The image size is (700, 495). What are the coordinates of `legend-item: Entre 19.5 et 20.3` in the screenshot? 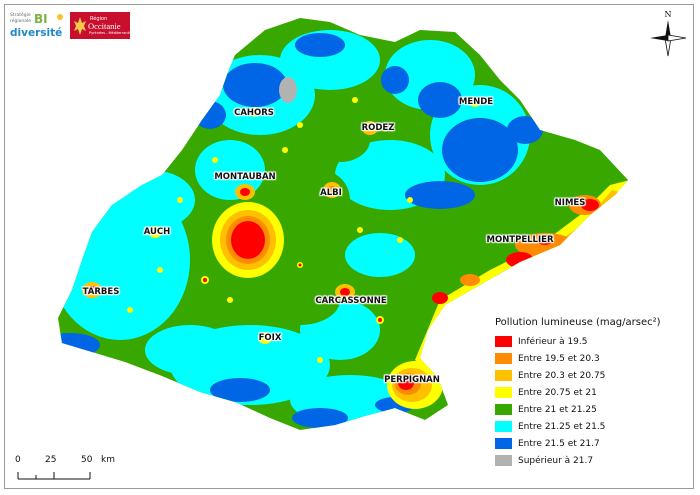 It's located at (547, 358).